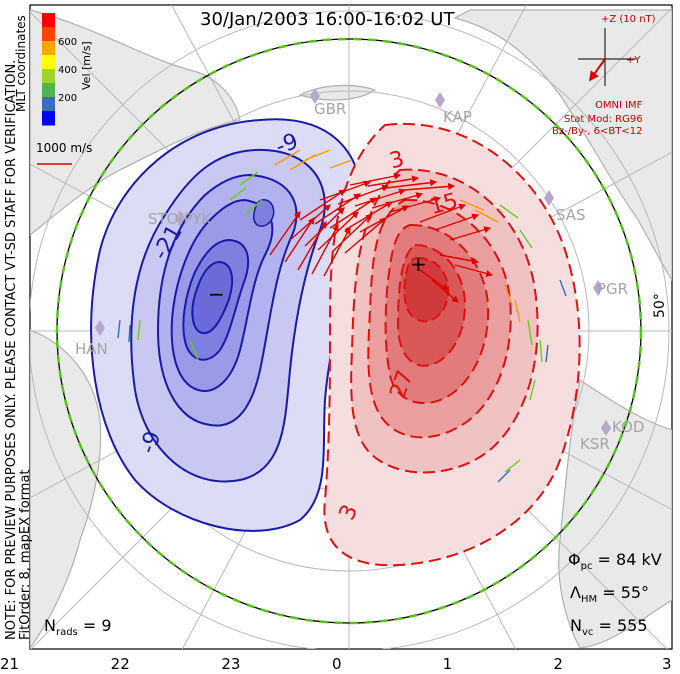 This screenshot has width=680, height=674. I want to click on imf-source: OMNI IMF, so click(619, 105).